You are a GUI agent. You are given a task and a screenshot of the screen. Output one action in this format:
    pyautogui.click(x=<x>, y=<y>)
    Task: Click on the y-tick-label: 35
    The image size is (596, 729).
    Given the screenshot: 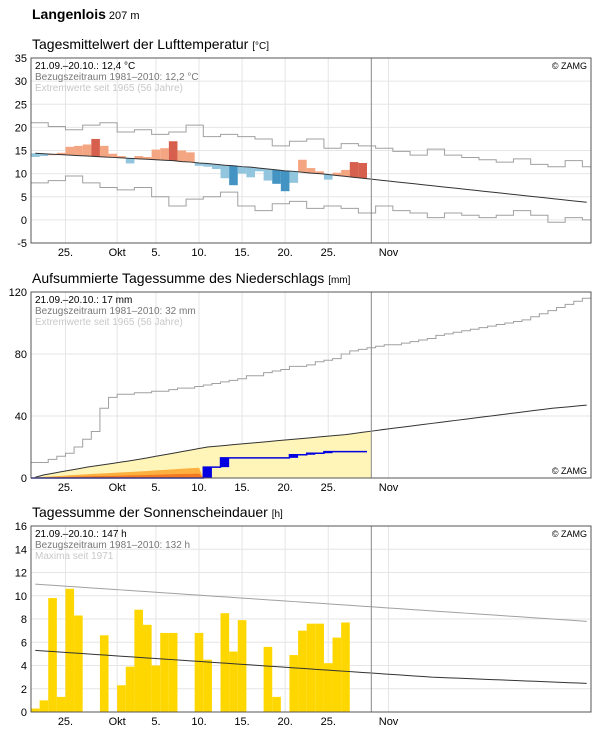 What is the action you would take?
    pyautogui.click(x=21, y=59)
    